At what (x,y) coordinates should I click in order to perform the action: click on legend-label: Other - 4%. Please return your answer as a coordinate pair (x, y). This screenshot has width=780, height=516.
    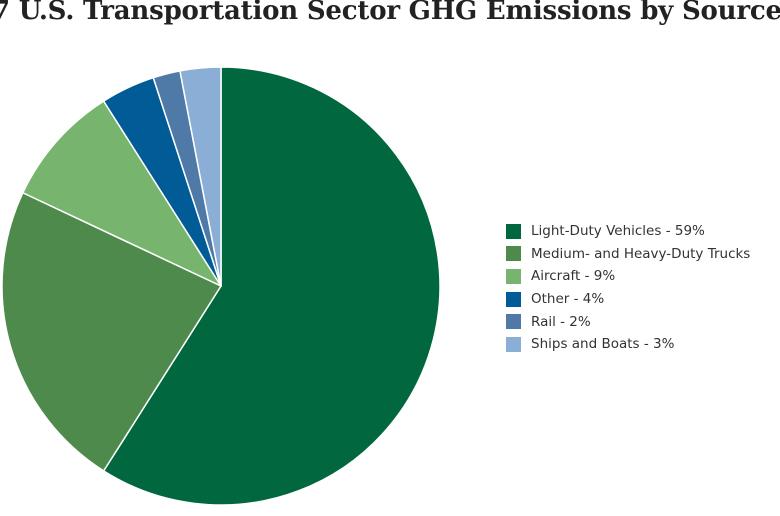
    Looking at the image, I should click on (568, 299).